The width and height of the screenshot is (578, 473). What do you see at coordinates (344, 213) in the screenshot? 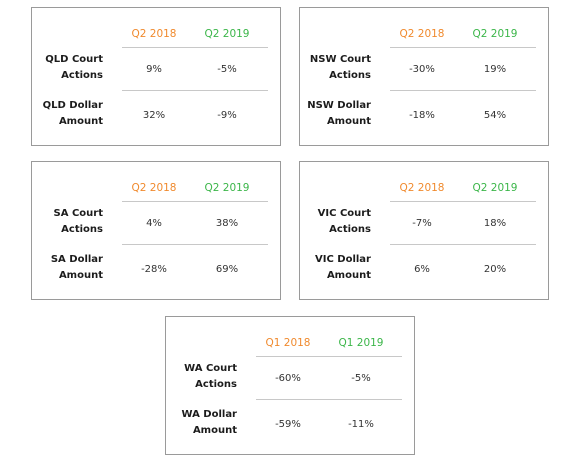
I see `label-line: VIC Court` at bounding box center [344, 213].